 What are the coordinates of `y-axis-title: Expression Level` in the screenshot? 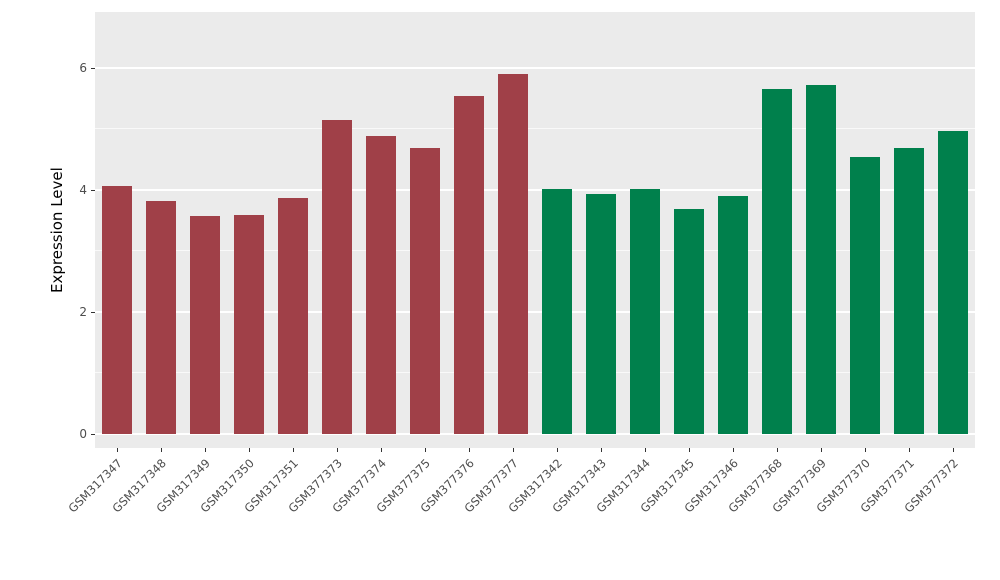 It's located at (57, 230).